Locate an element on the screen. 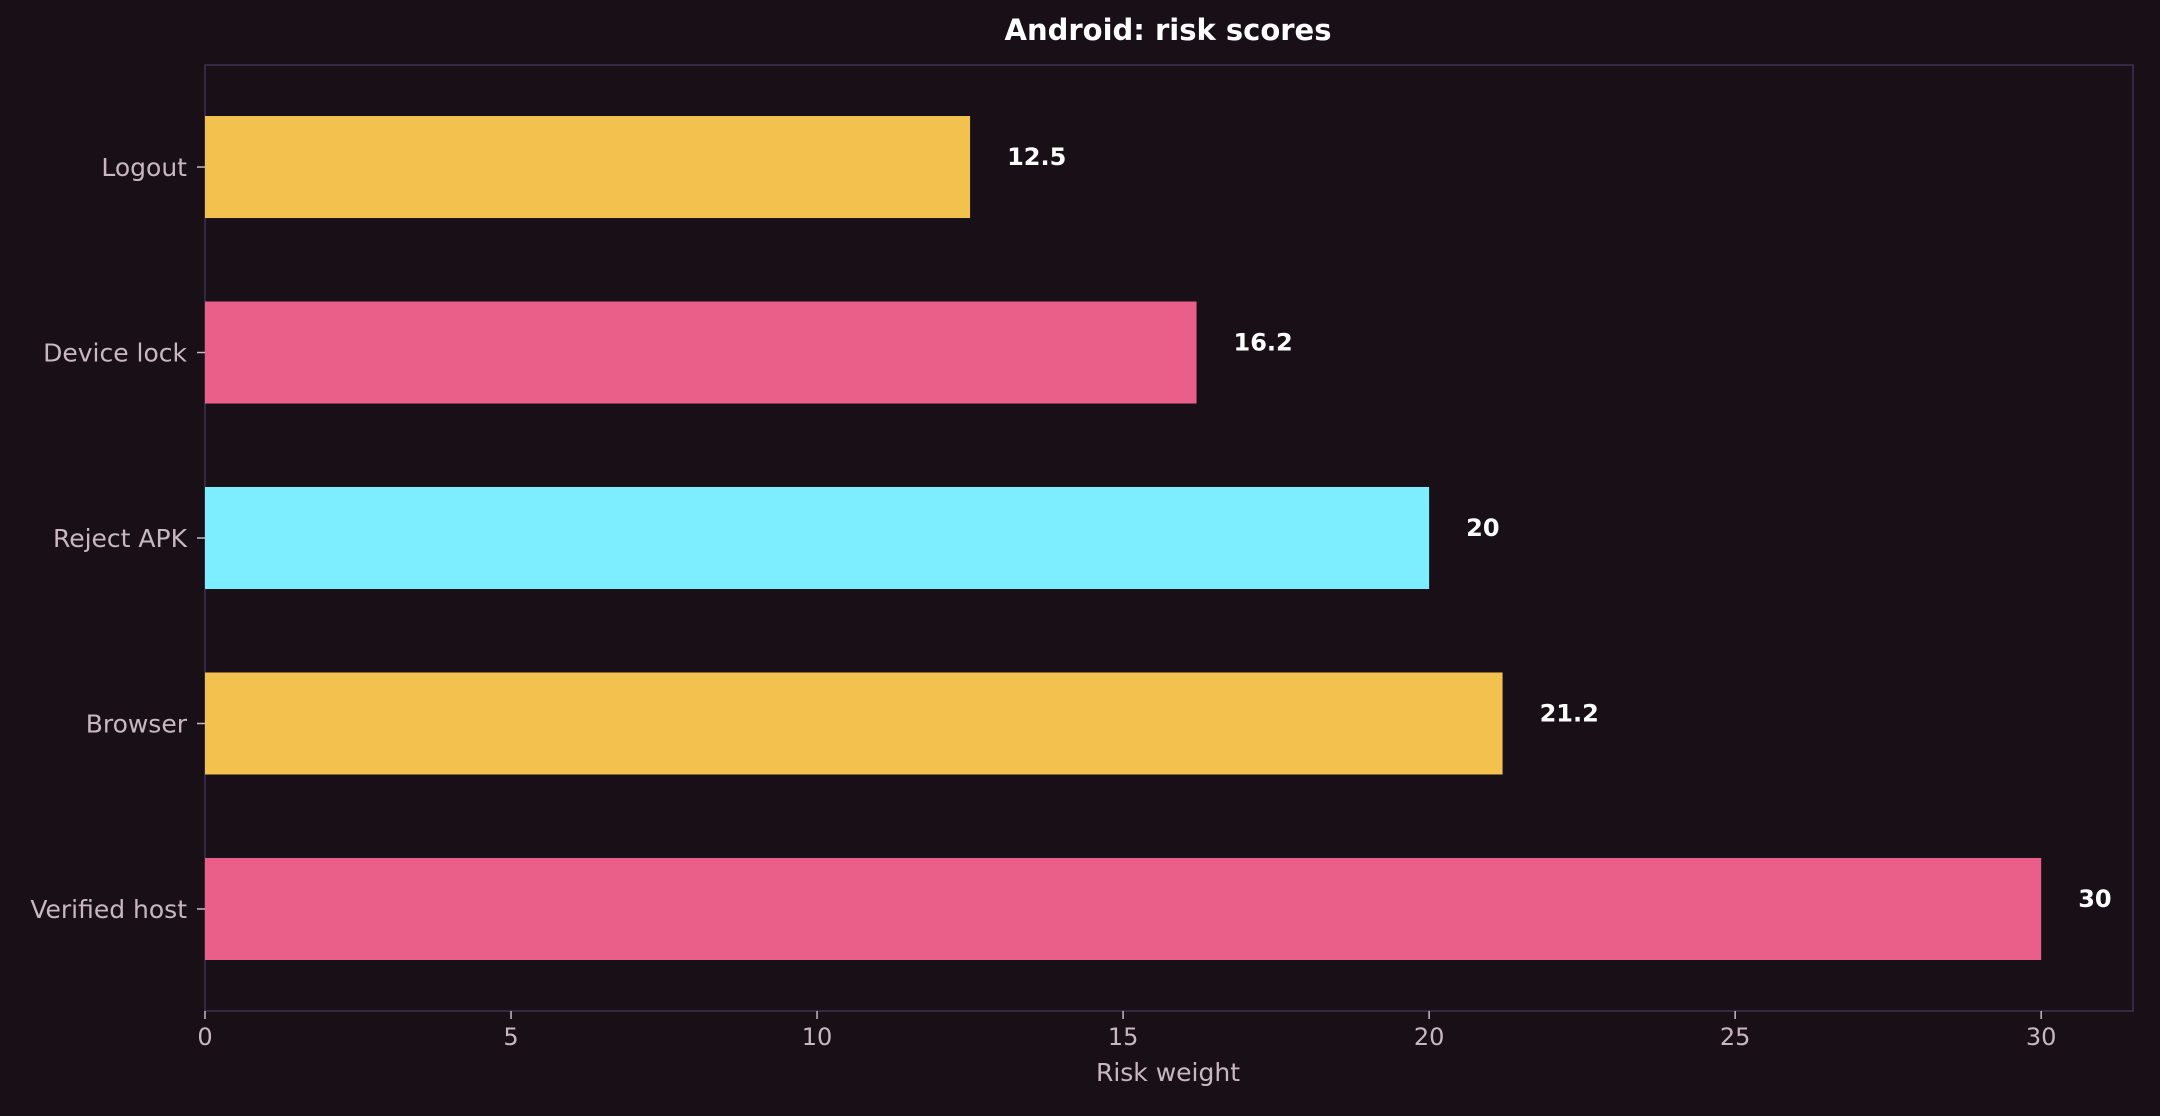 This screenshot has width=2160, height=1116. category-label: Reject APK is located at coordinates (120, 538).